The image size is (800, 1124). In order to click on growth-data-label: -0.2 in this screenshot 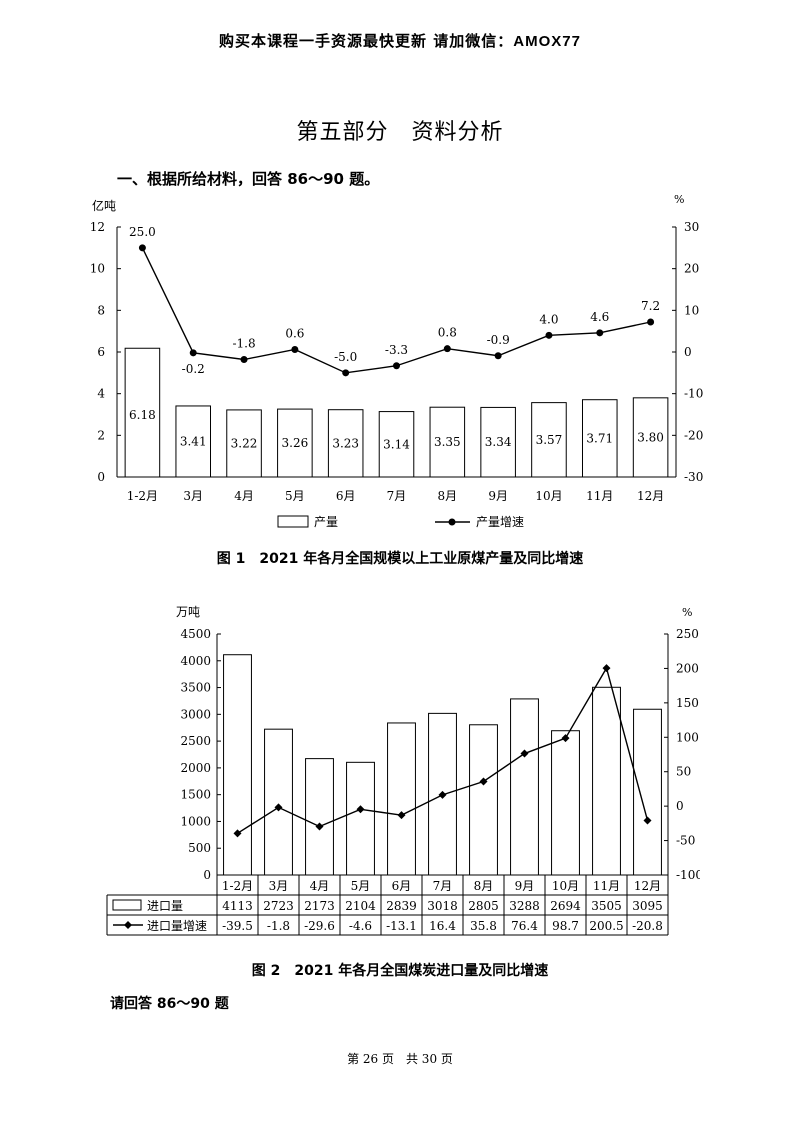, I will do `click(193, 369)`.